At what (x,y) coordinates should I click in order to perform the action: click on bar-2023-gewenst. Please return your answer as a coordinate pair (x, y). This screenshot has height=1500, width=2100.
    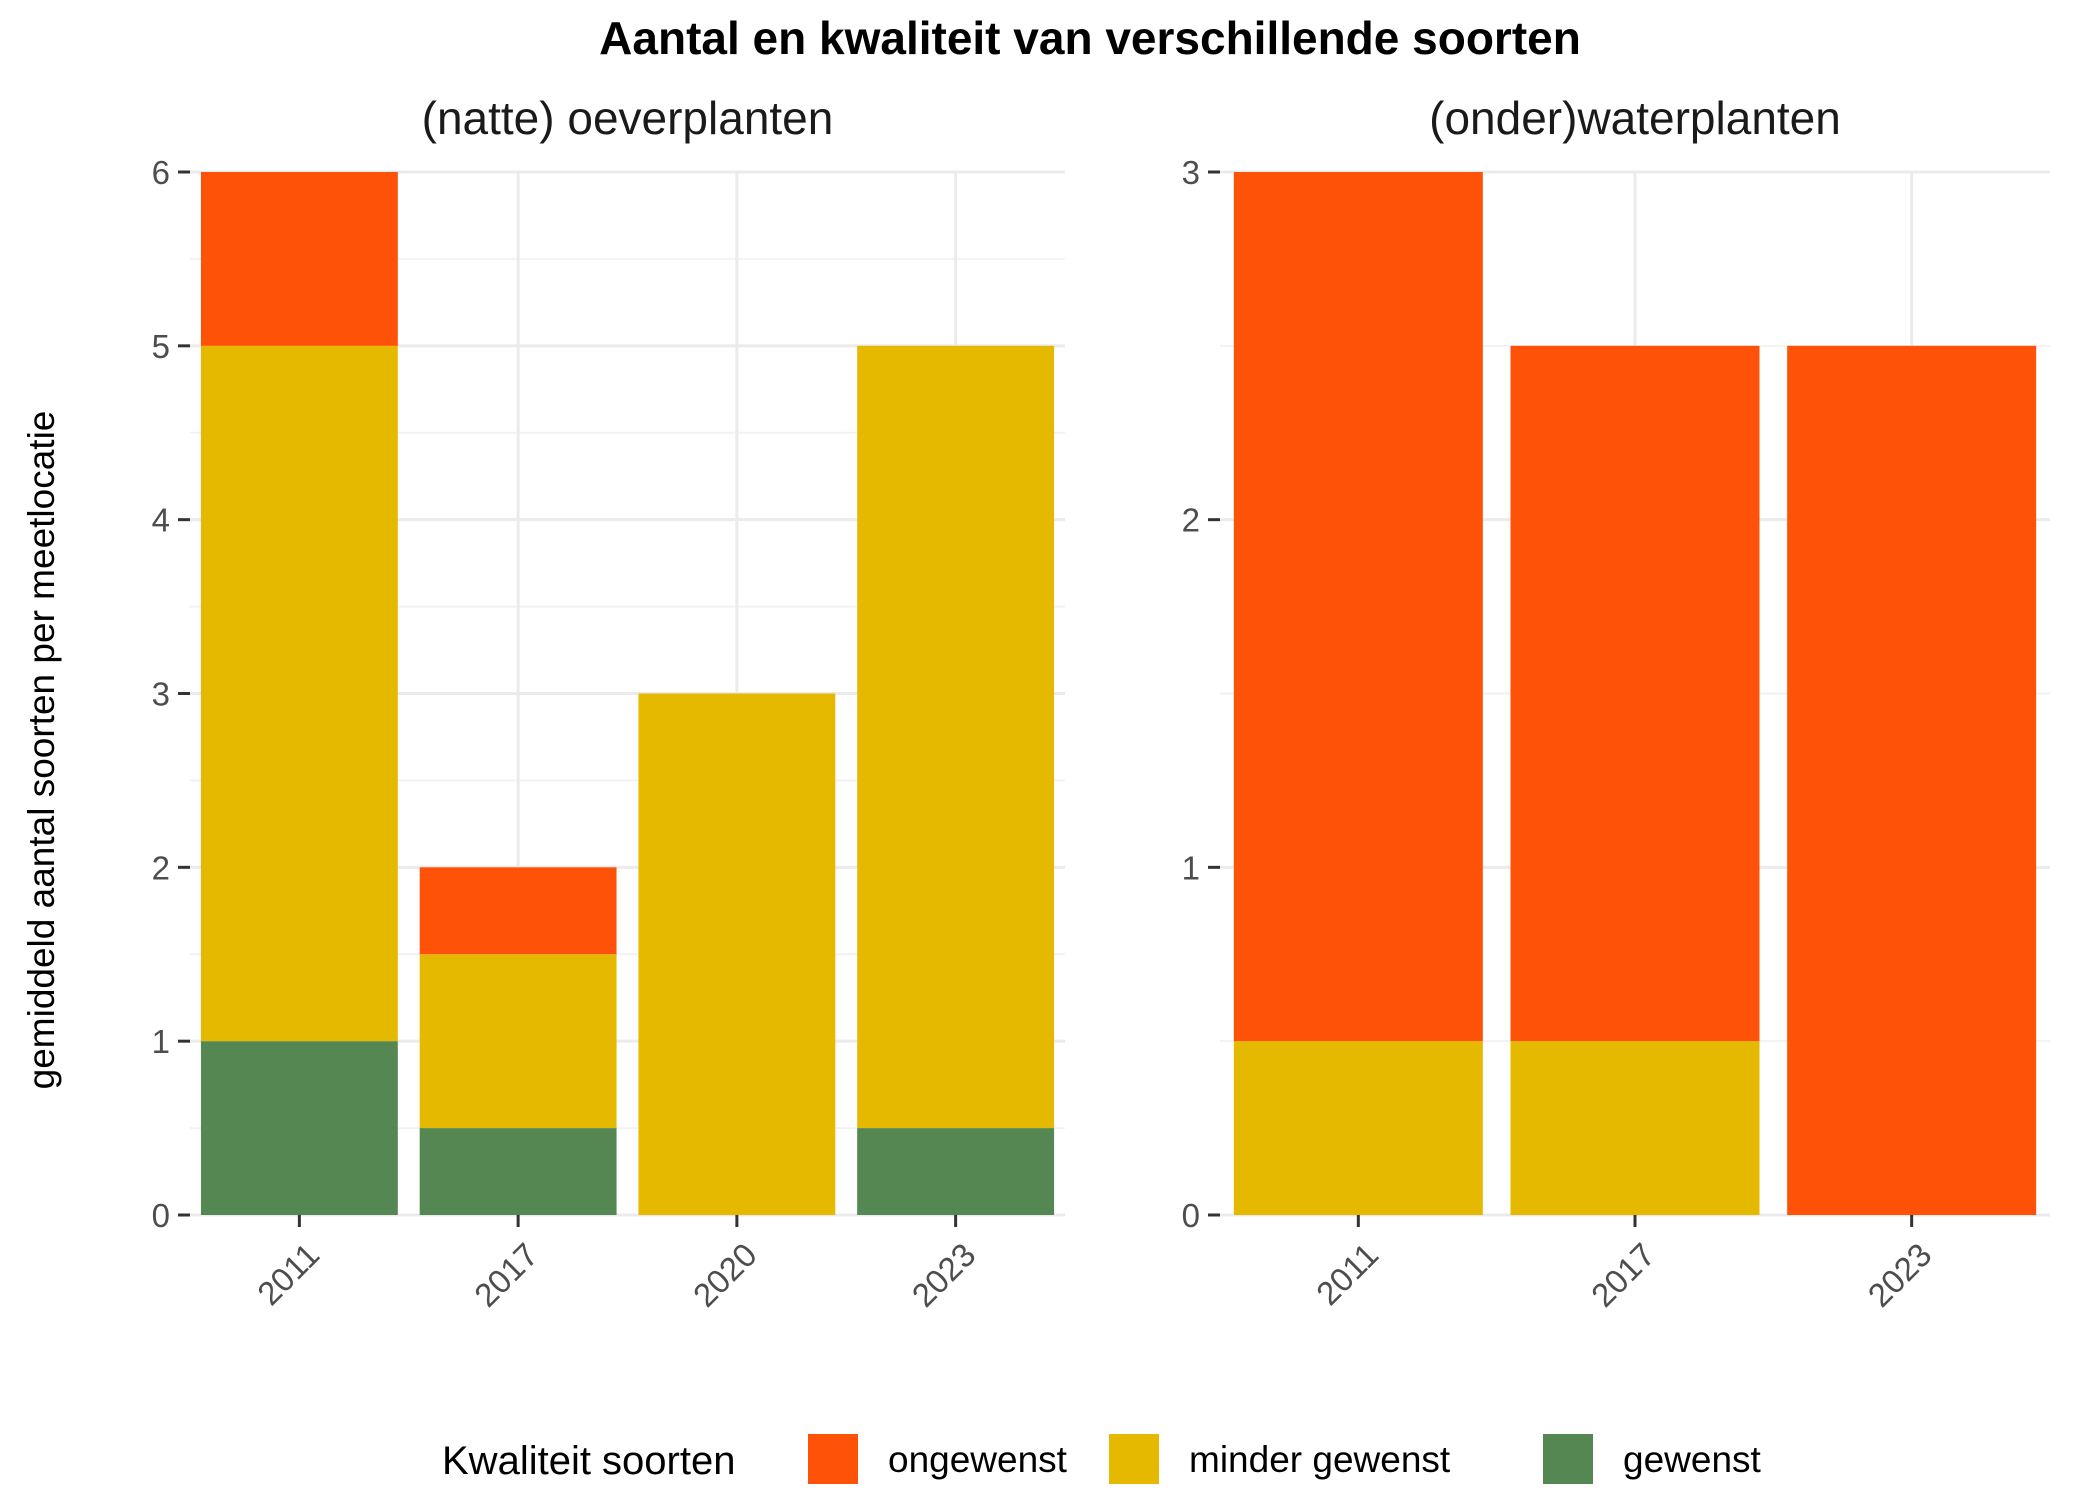
    Looking at the image, I should click on (956, 1171).